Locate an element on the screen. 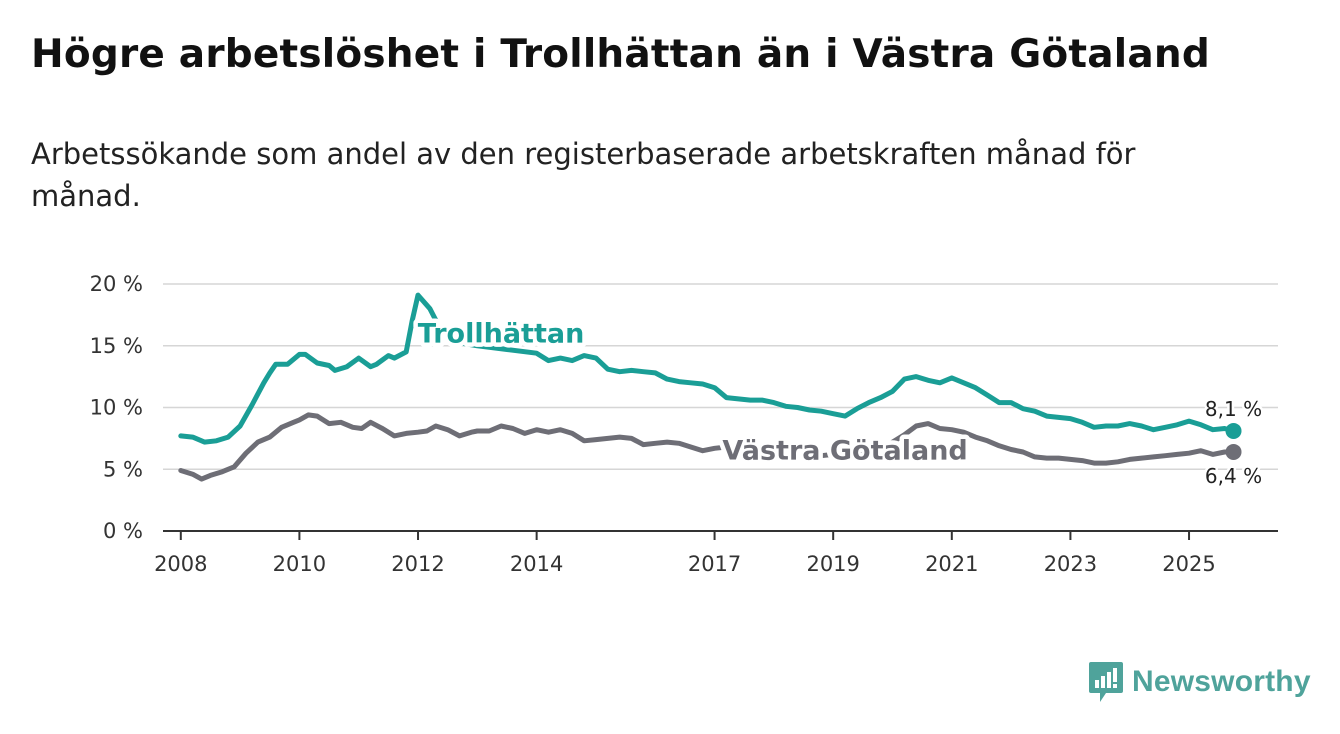  x-tick-label: 2023 is located at coordinates (1070, 564).